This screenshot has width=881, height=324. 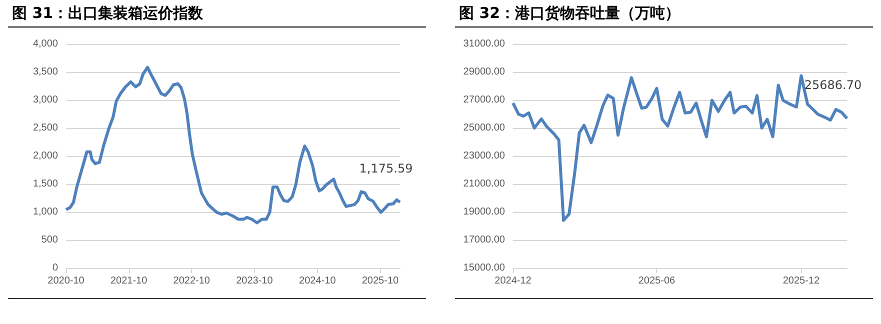 I want to click on y-tick-label: 500, so click(x=49, y=240).